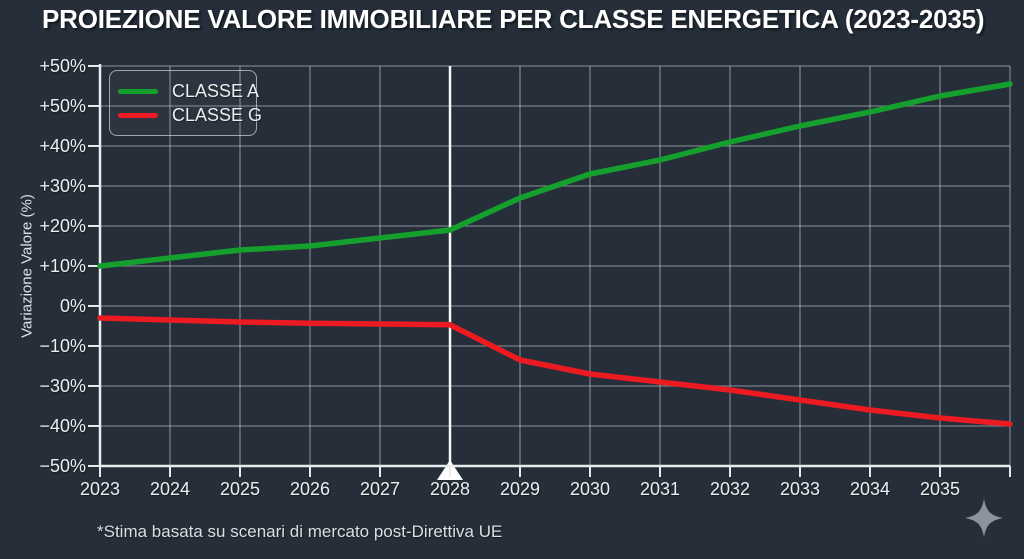  I want to click on sparkle-icon, so click(984, 518).